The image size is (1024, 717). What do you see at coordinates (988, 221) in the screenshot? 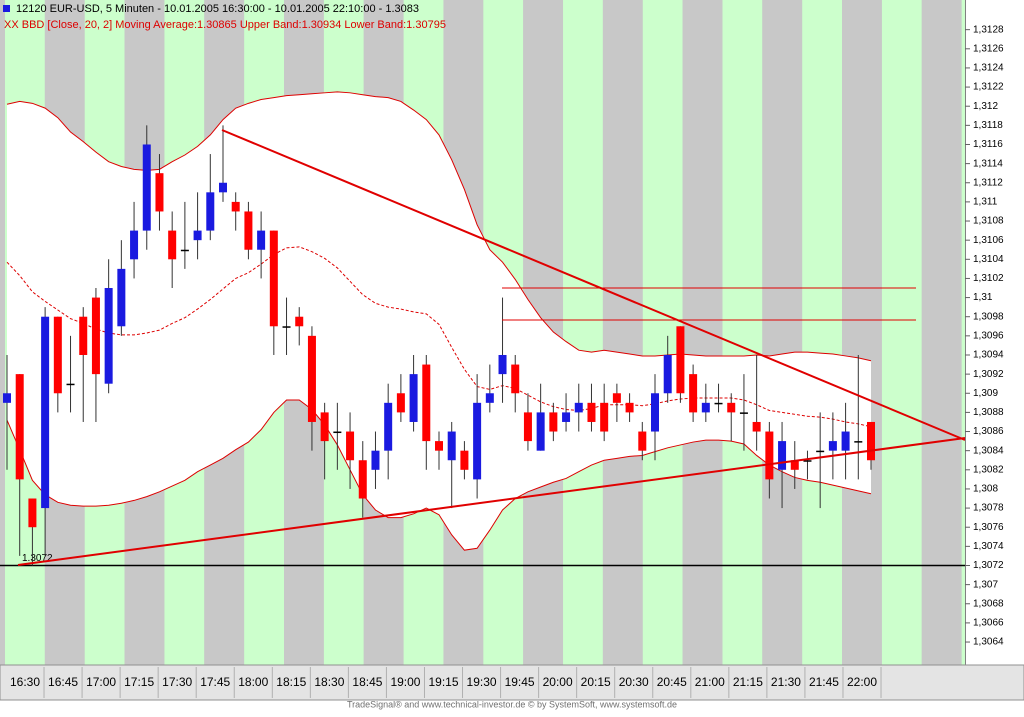
I see `y-tick-label: 1,3108` at bounding box center [988, 221].